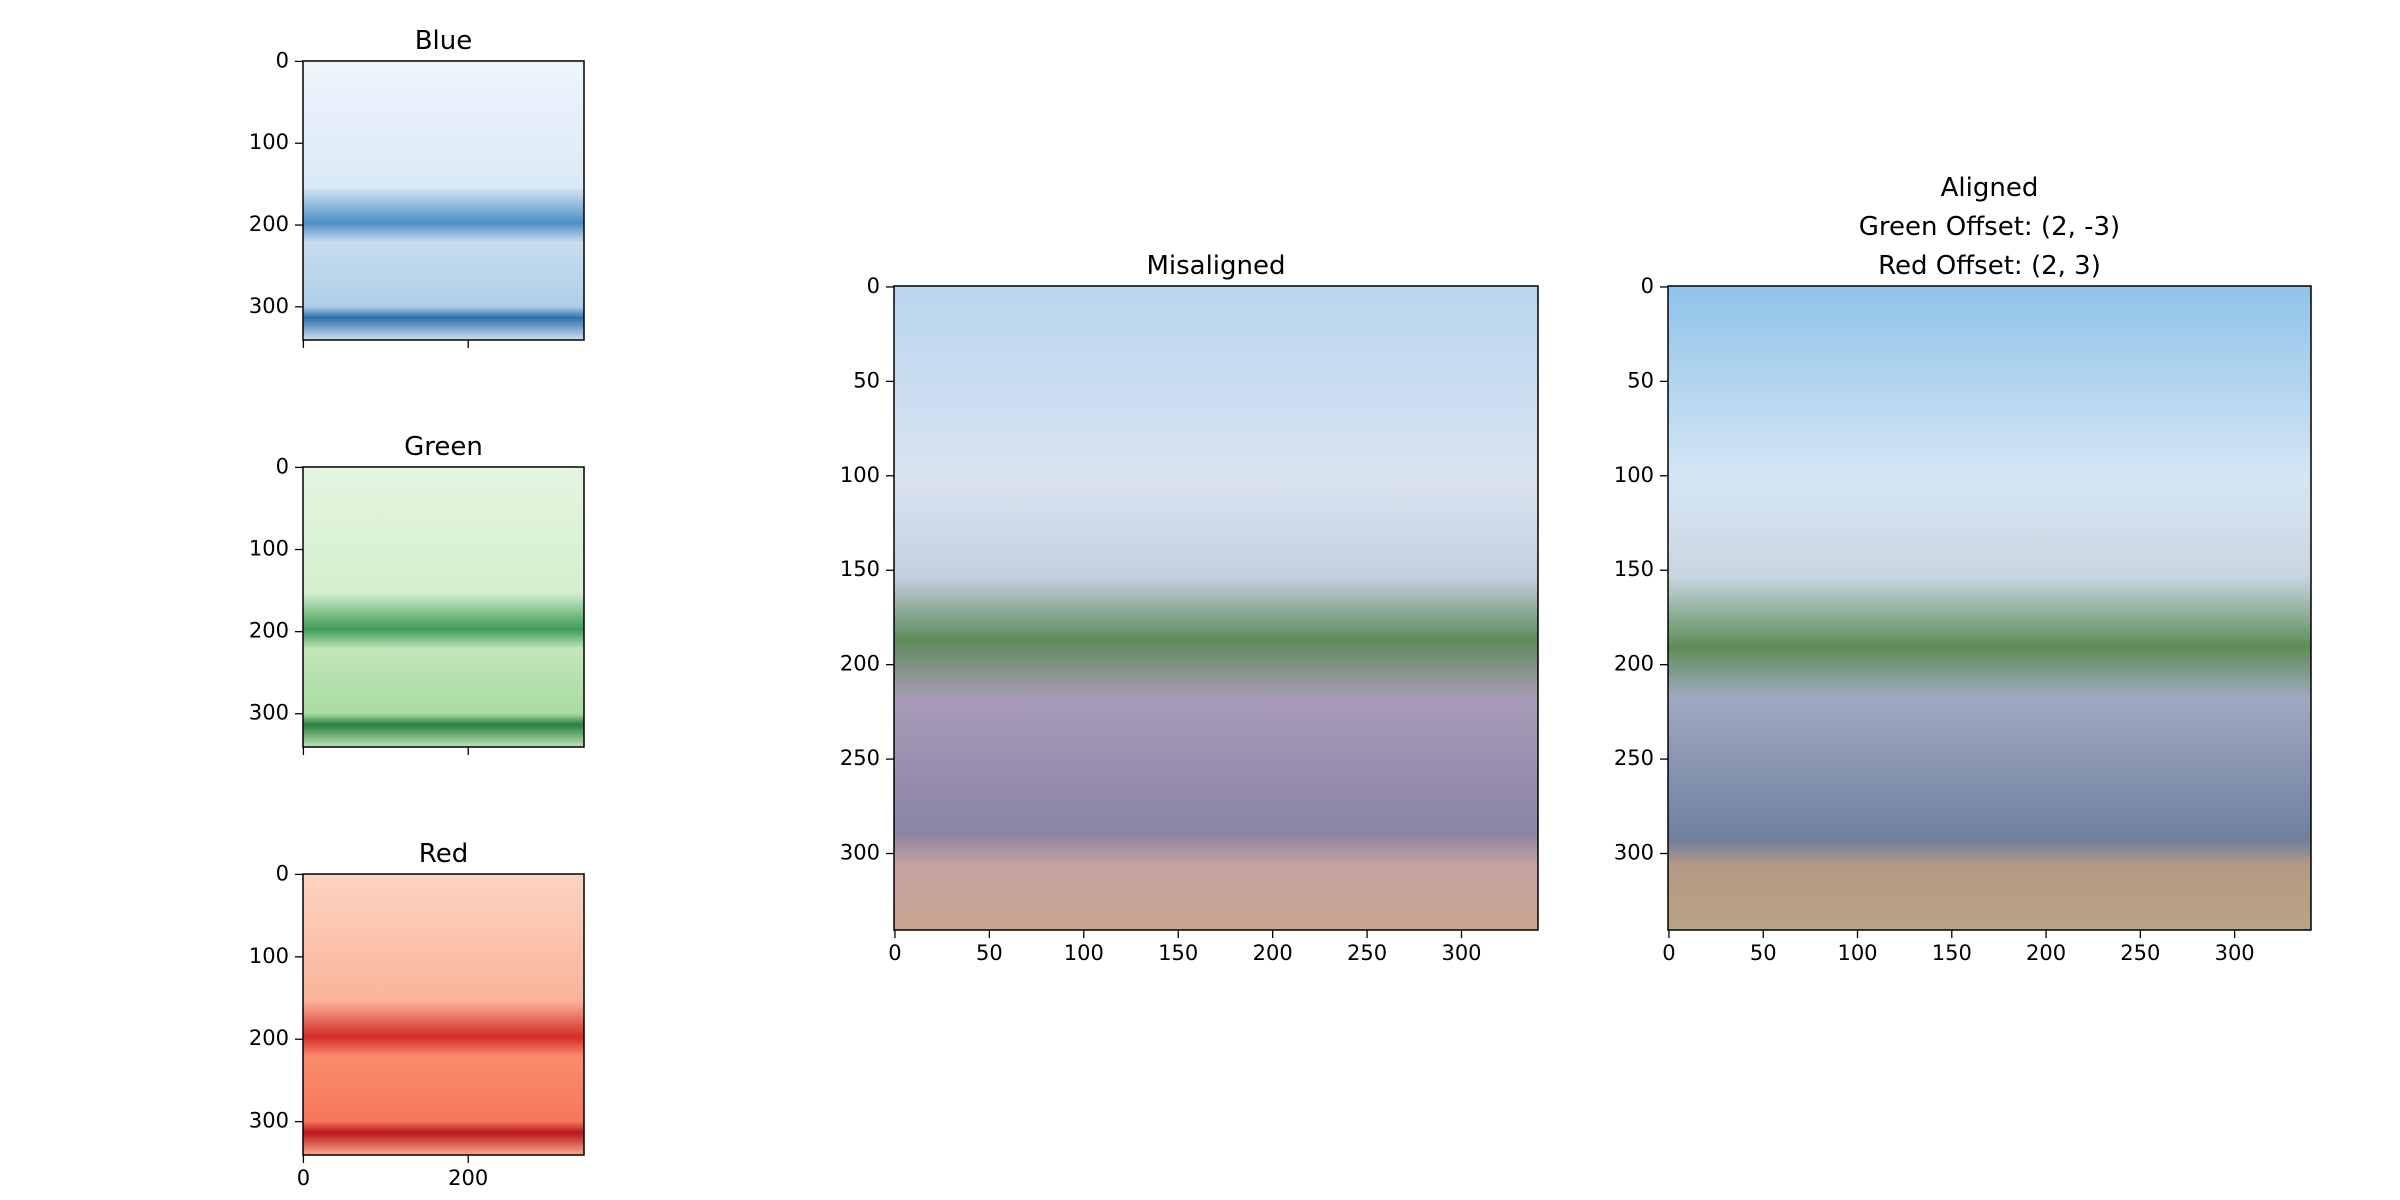 This screenshot has height=1200, width=2400. Describe the element at coordinates (1215, 266) in the screenshot. I see `chart-title: Misaligned` at that location.